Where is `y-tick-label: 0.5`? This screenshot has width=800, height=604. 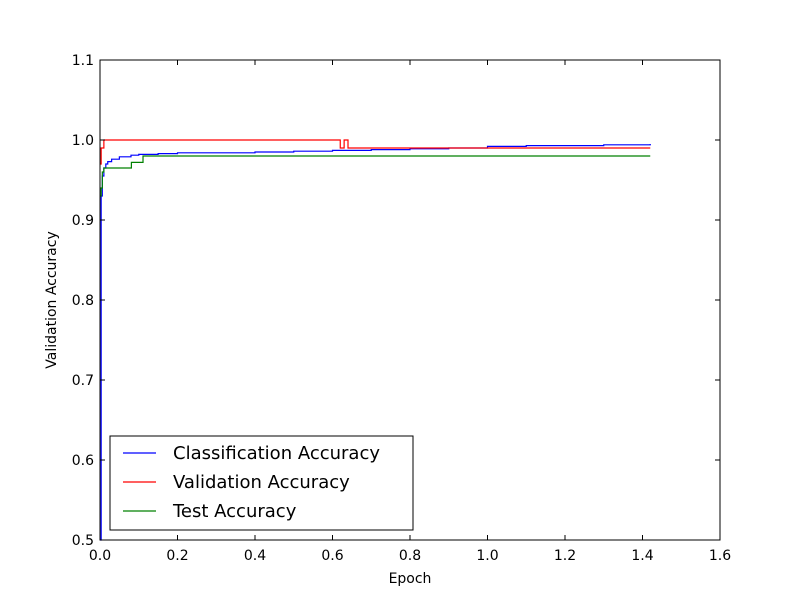
y-tick-label: 0.5 is located at coordinates (83, 541).